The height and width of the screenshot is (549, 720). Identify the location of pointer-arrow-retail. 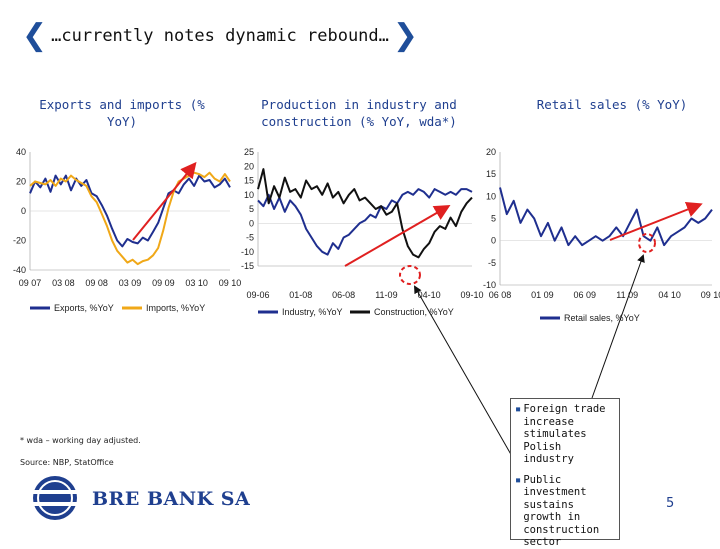
(618, 326).